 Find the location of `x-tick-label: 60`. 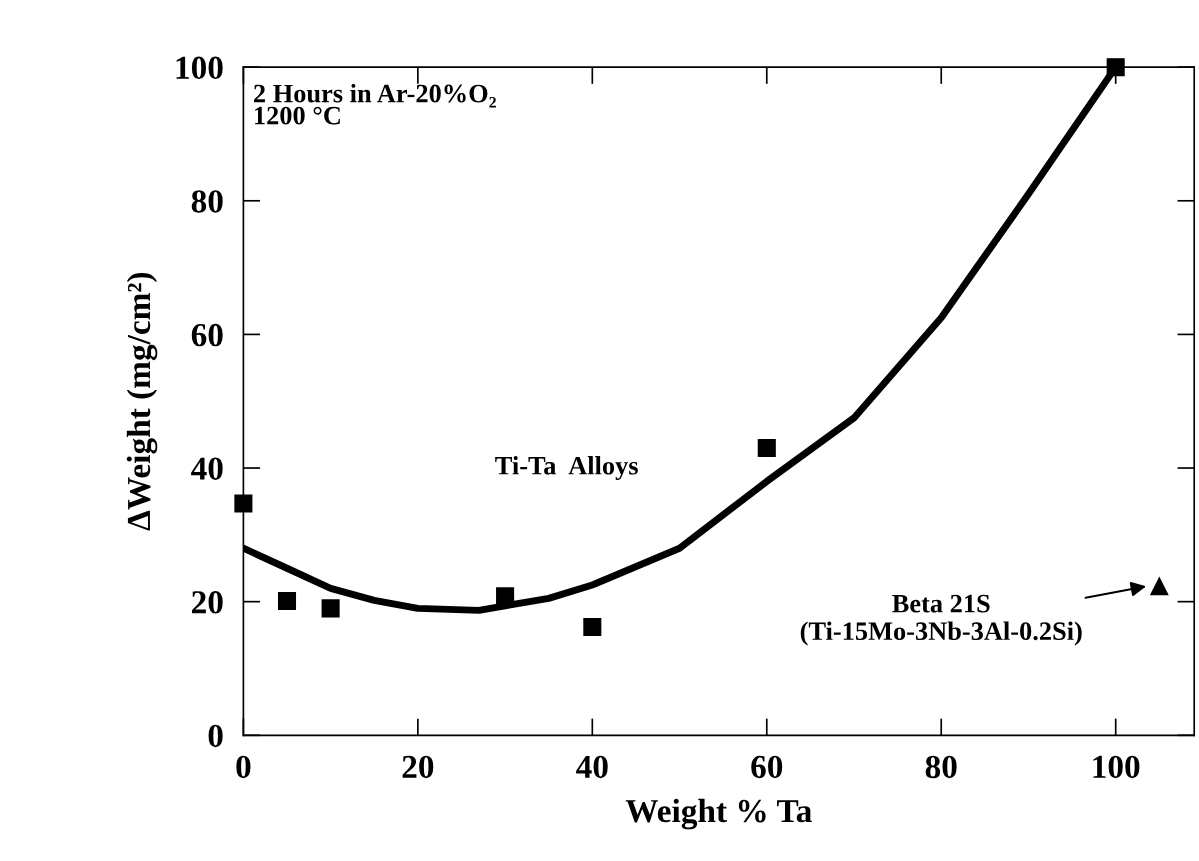

x-tick-label: 60 is located at coordinates (767, 767).